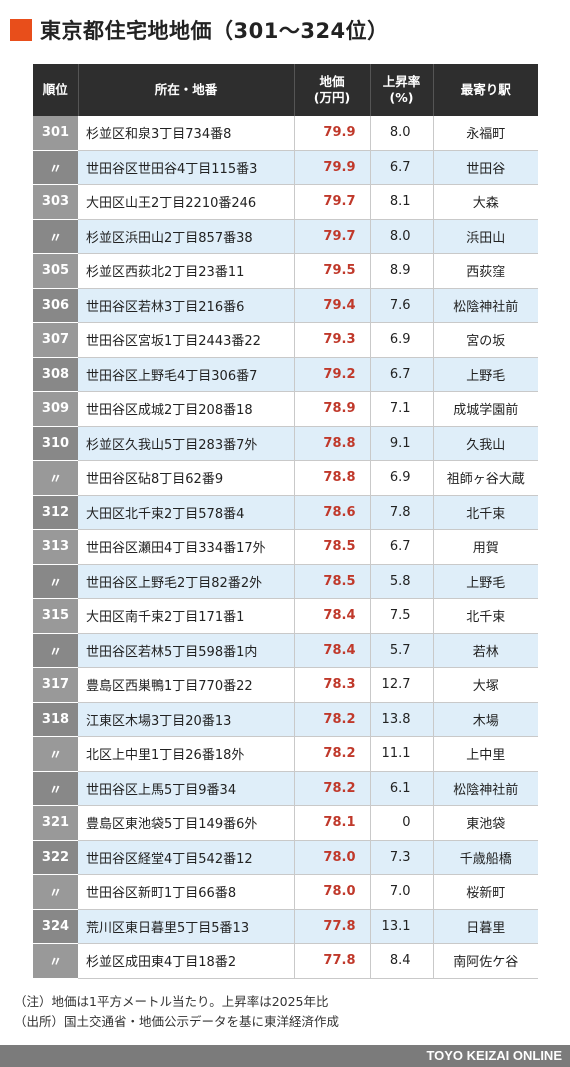 Image resolution: width=570 pixels, height=1067 pixels. I want to click on table-row: 〃杉並区浜田山2丁目857番38 79.7 8.0 浜田山, so click(285, 236).